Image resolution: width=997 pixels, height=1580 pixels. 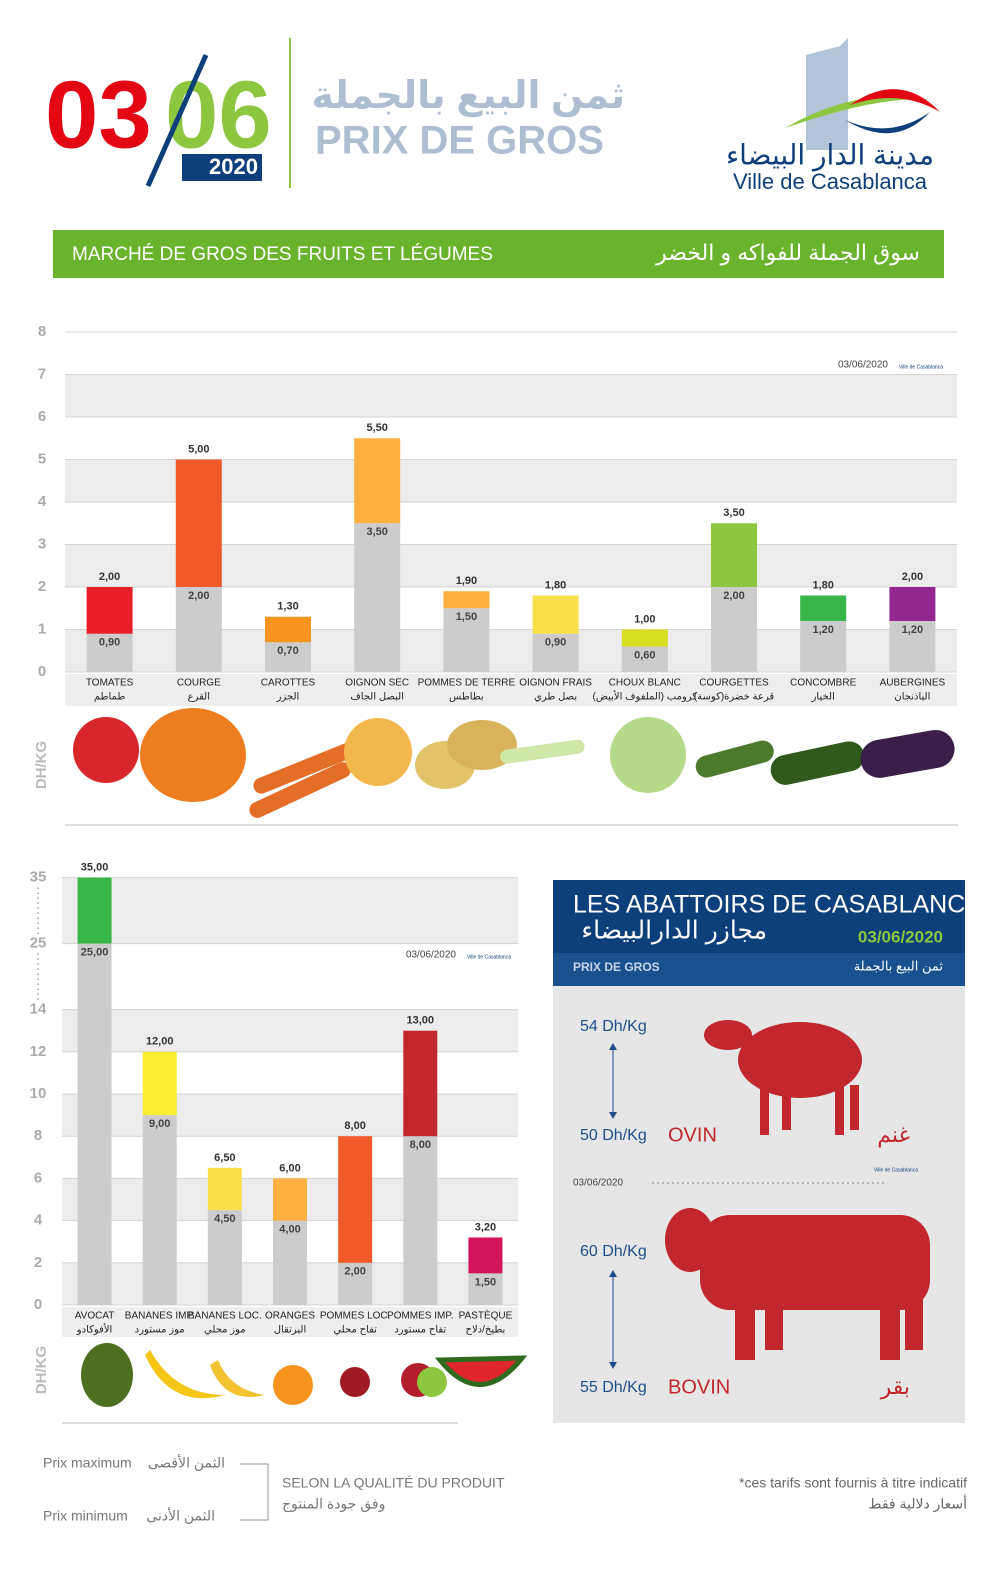 What do you see at coordinates (783, 1077) in the screenshot?
I see `sheep` at bounding box center [783, 1077].